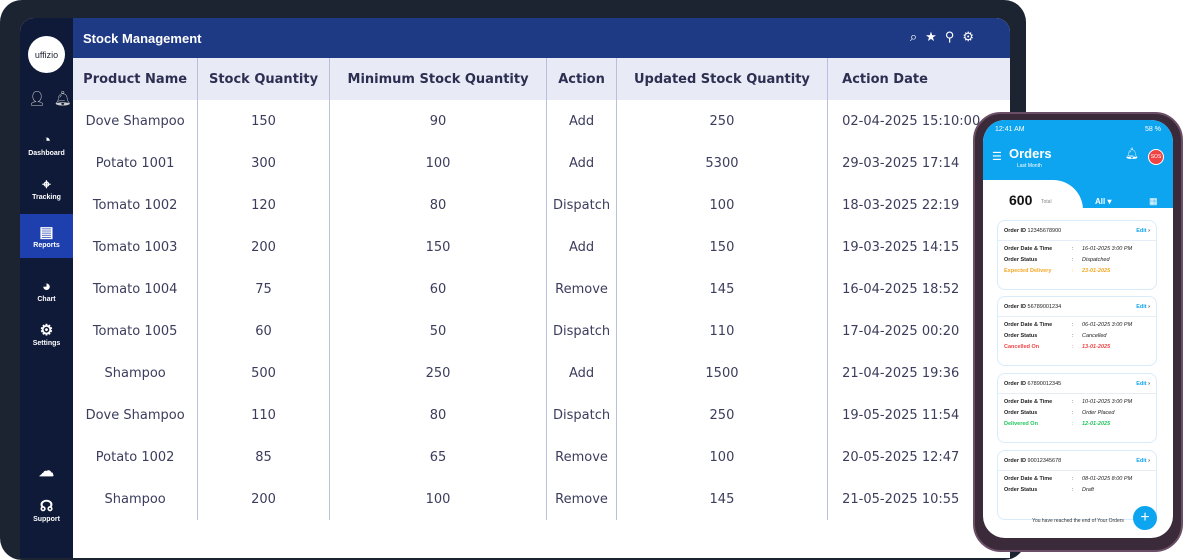 The height and width of the screenshot is (560, 1190). Describe the element at coordinates (1132, 154) in the screenshot. I see `notification-bell-icon: 🔔︎` at that location.